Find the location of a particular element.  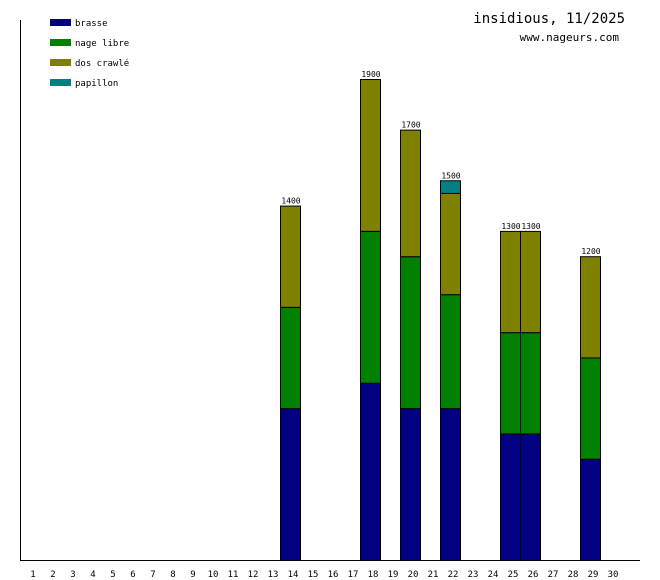

bar-segment-dos-crawlé-day-20 is located at coordinates (410, 193).